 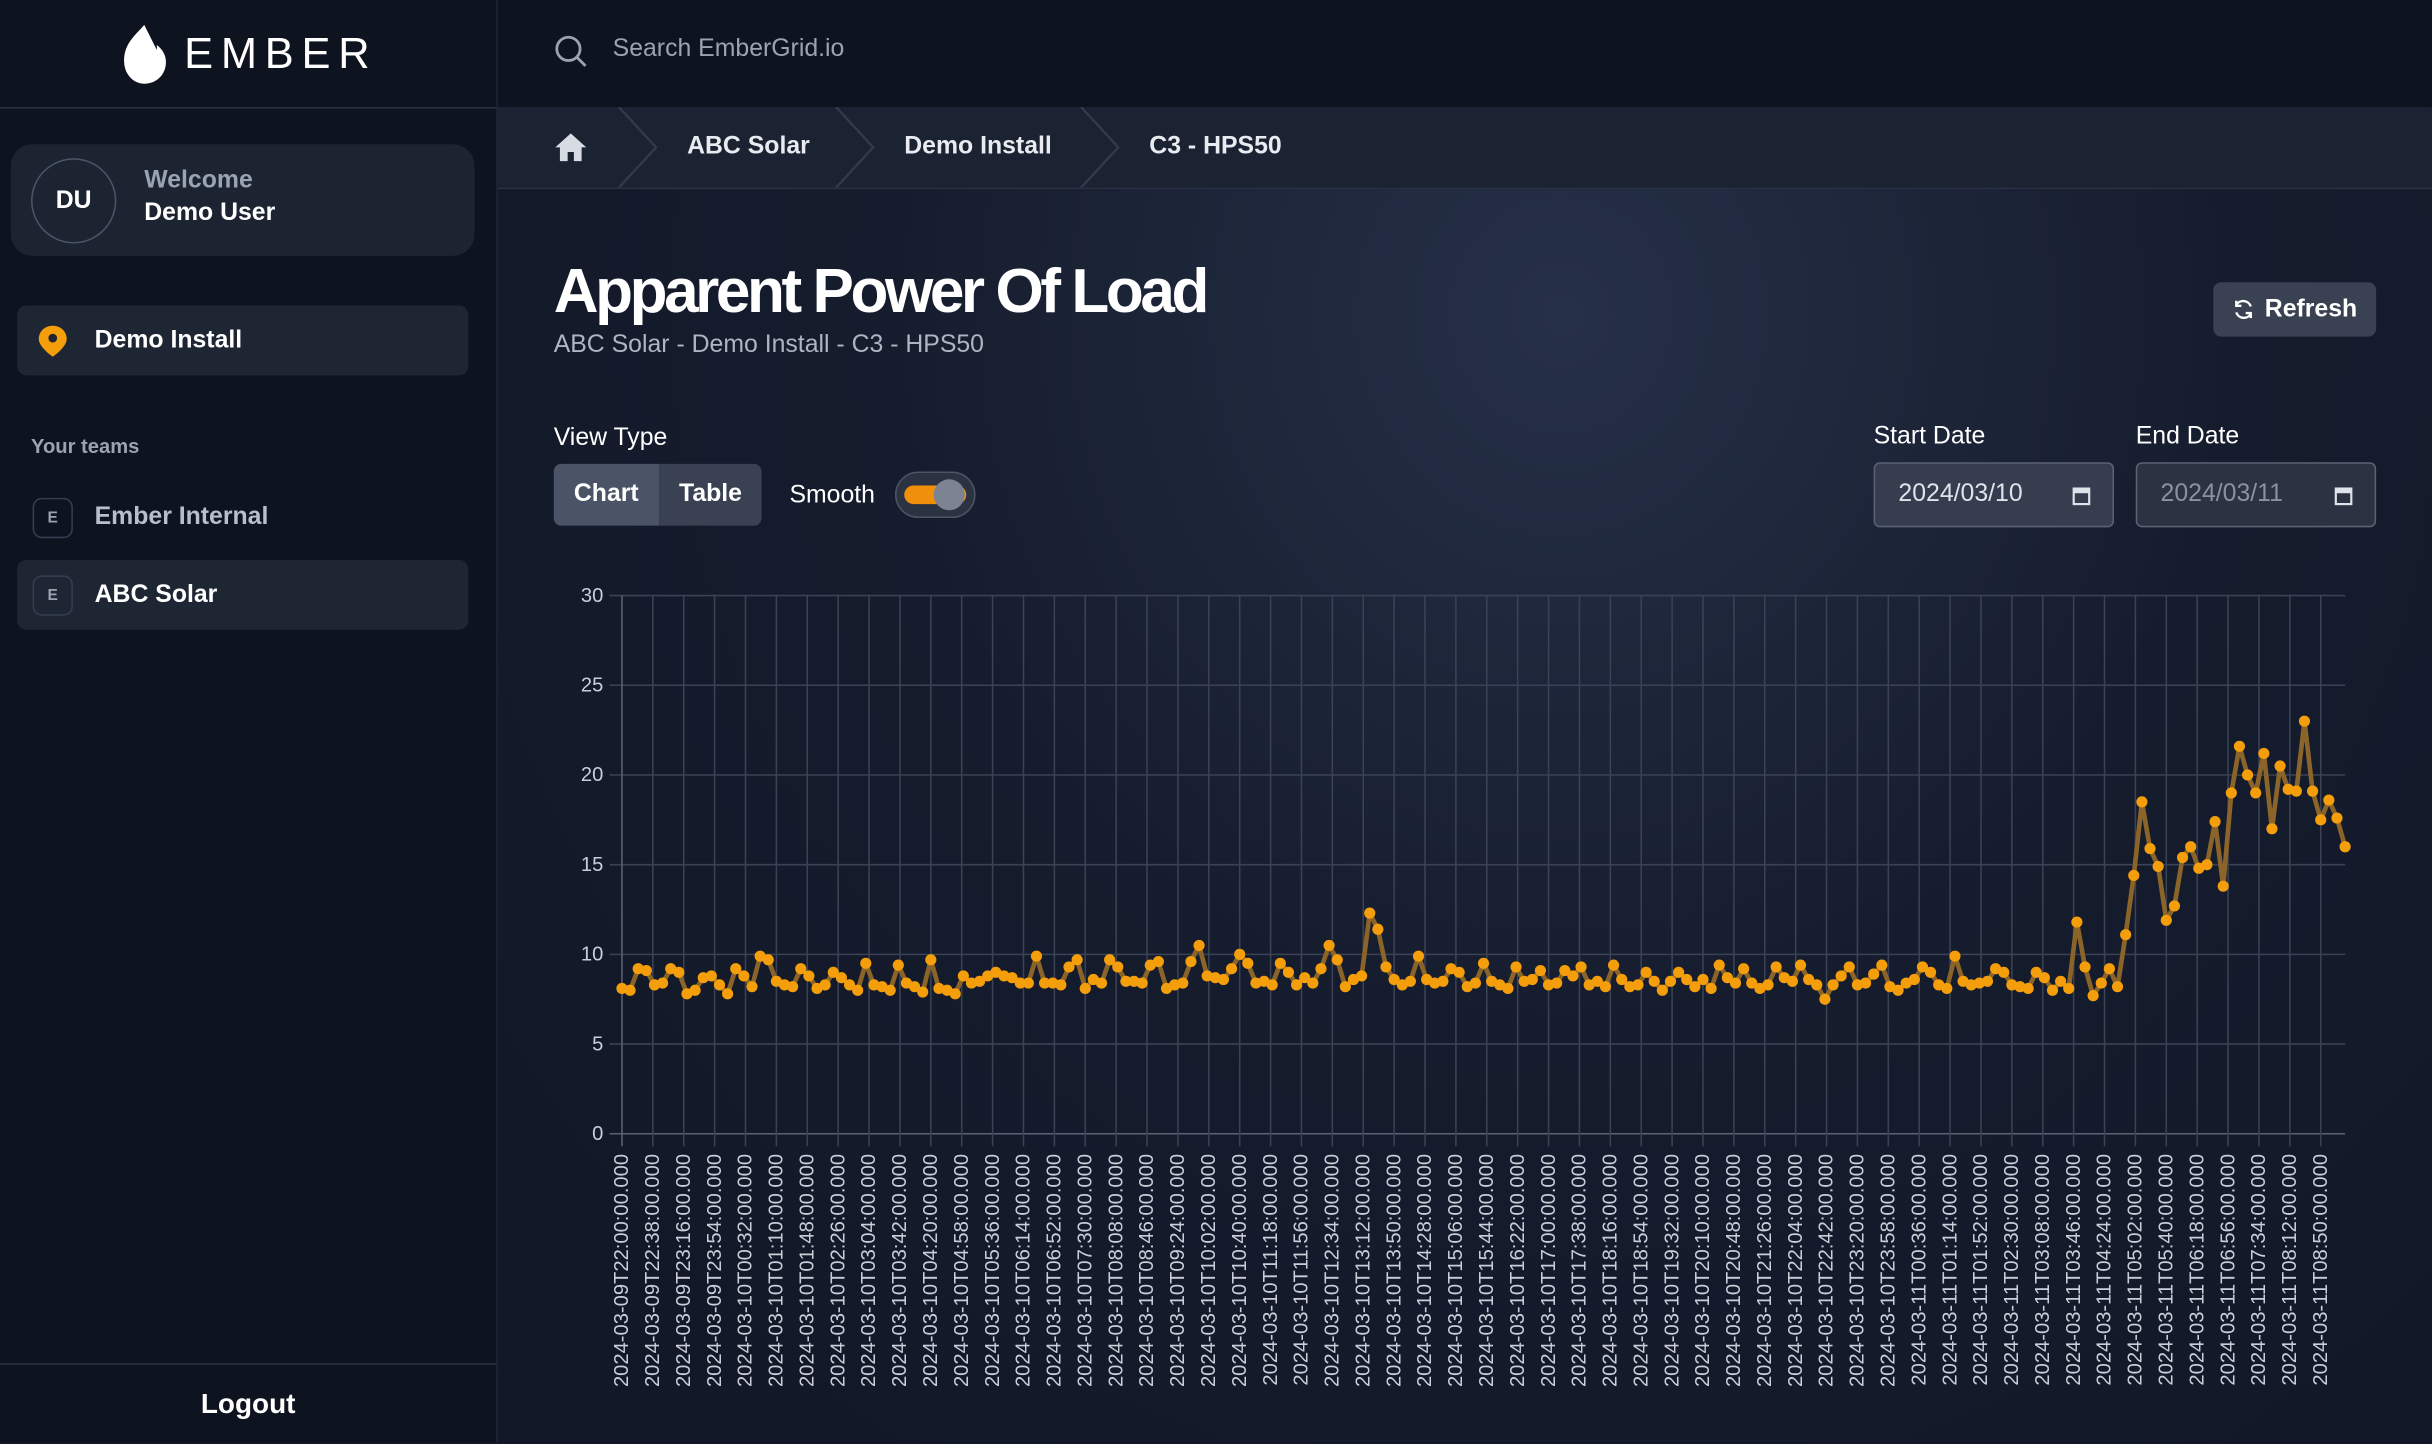 I want to click on x-tick-label: 2024-03-10T11:56:00.000, so click(x=1302, y=1270).